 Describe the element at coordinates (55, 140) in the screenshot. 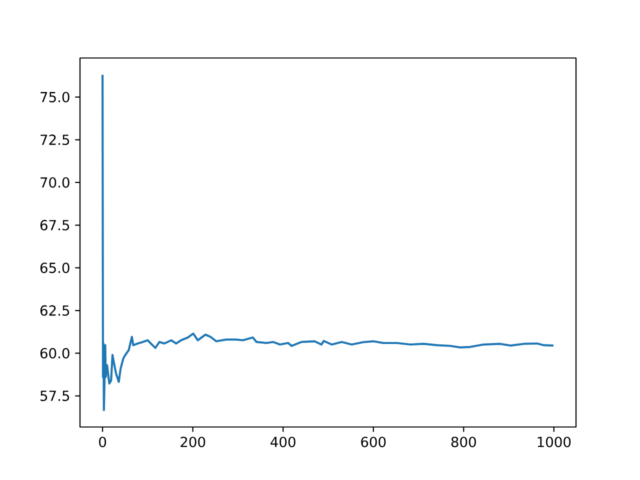

I see `y-tick-label: 72.5` at that location.